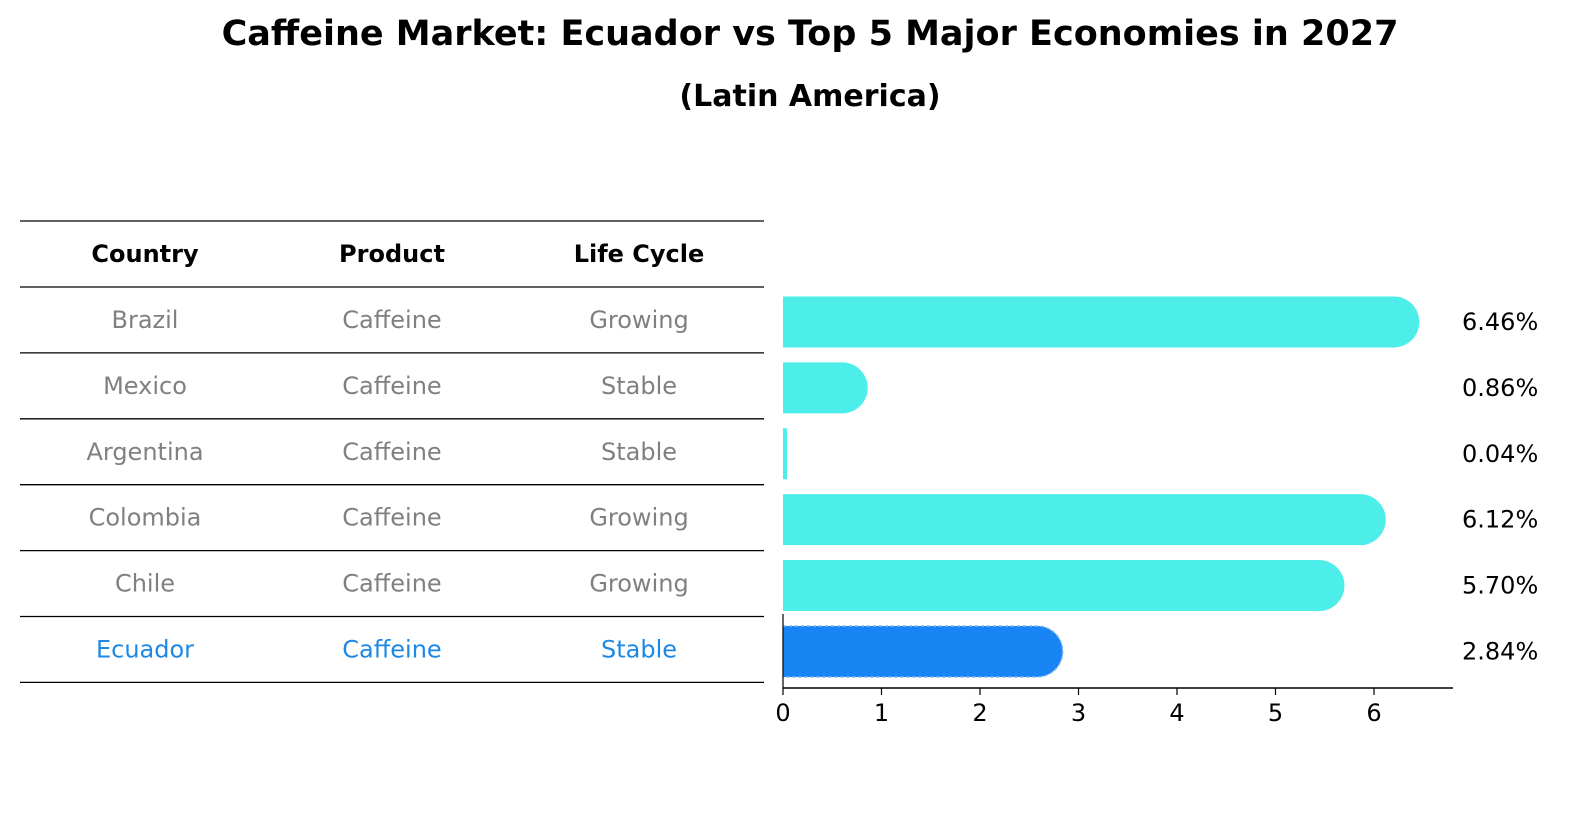 The width and height of the screenshot is (1586, 823). Describe the element at coordinates (639, 254) in the screenshot. I see `table-header-cell: Life Cycle` at that location.